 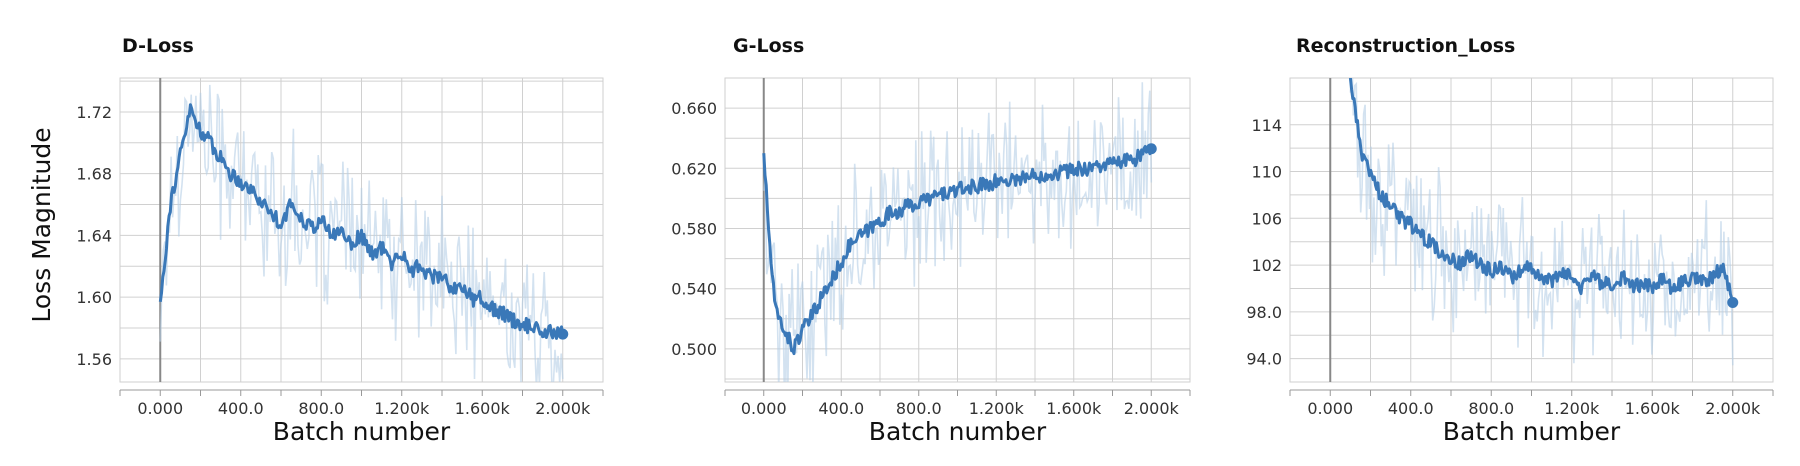 What do you see at coordinates (1266, 265) in the screenshot?
I see `reconstruction-loss-y-tick-label: 102` at bounding box center [1266, 265].